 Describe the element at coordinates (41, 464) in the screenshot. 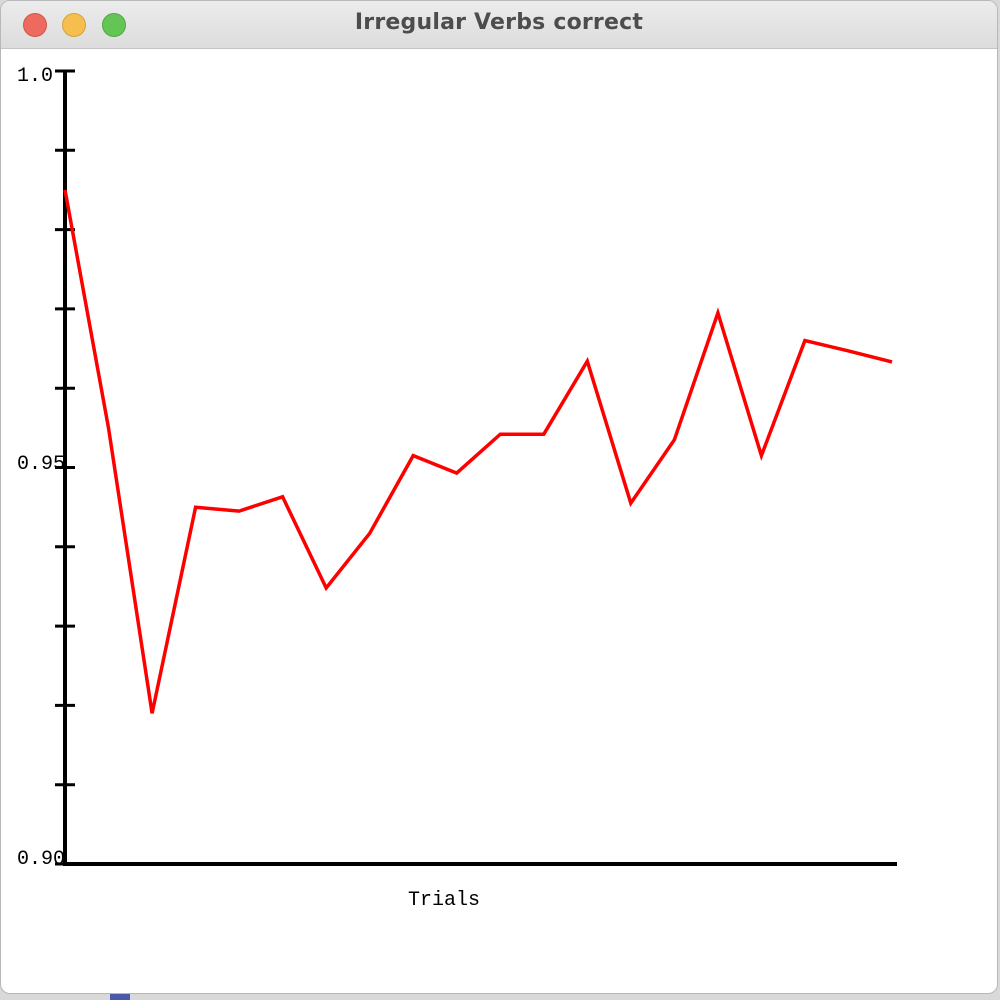

I see `y-tick-label: 0.95` at that location.